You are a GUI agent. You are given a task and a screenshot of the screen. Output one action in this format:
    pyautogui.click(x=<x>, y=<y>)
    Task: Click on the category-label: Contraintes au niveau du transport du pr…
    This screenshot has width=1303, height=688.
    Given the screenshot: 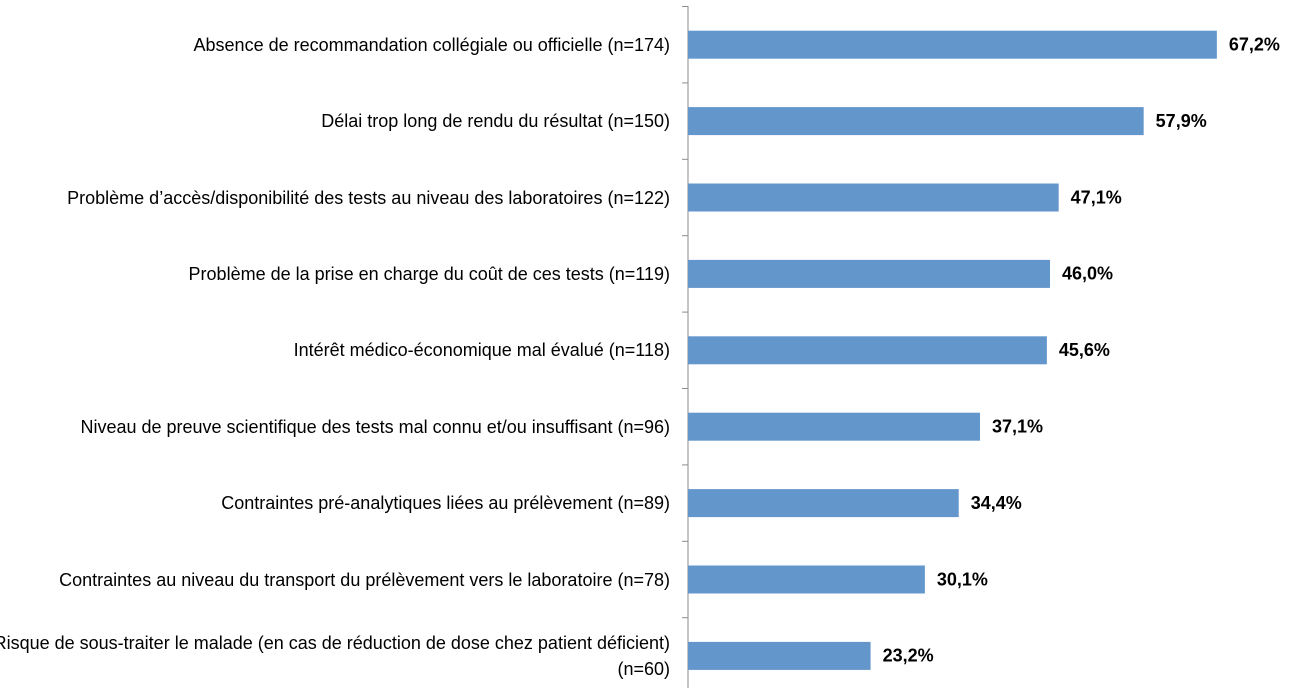 What is the action you would take?
    pyautogui.click(x=364, y=579)
    